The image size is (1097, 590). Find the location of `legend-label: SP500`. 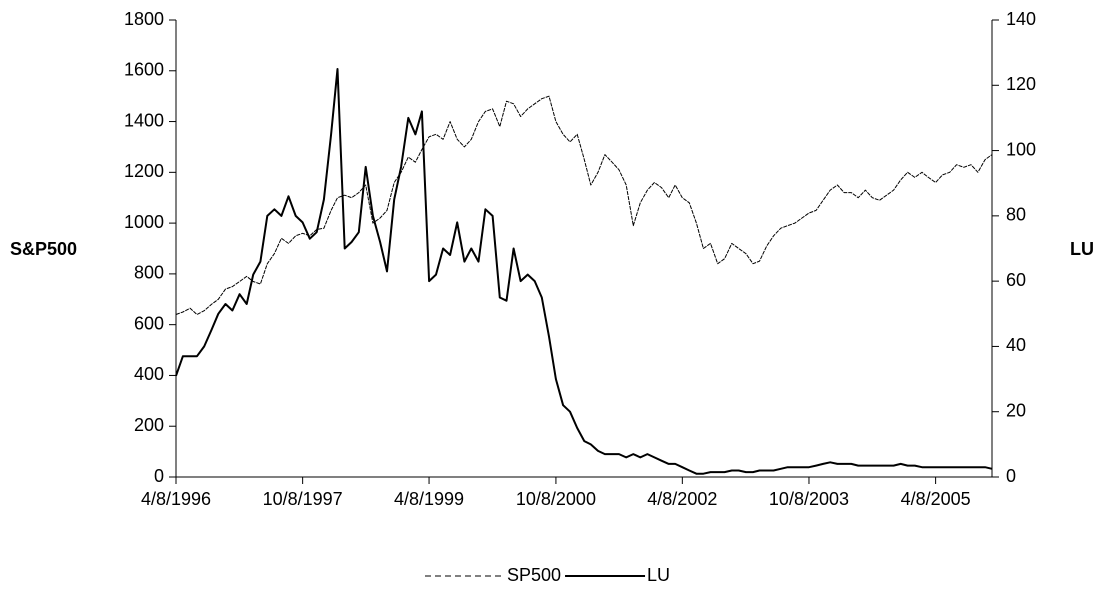

legend-label: SP500 is located at coordinates (534, 575).